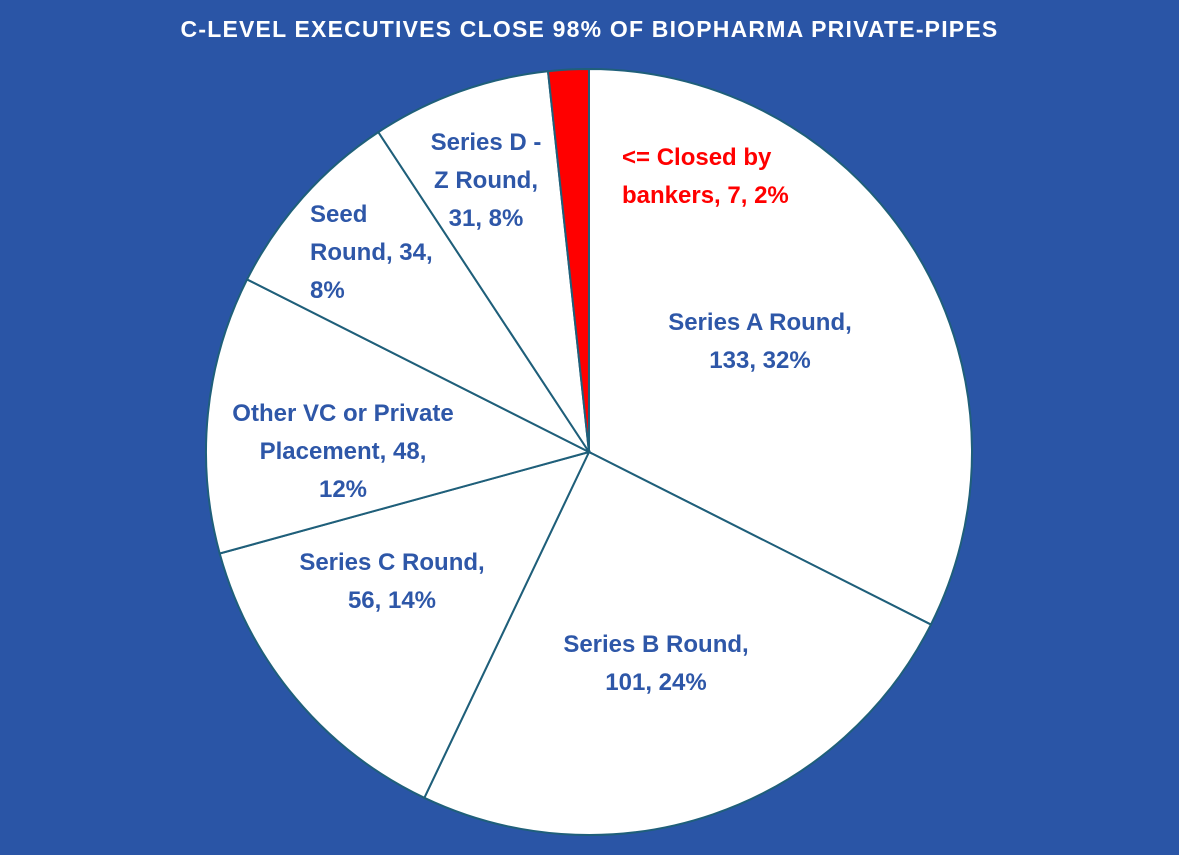 The image size is (1179, 855). What do you see at coordinates (342, 451) in the screenshot?
I see `slice-label-other-vc-or-private-placement: Other VC or Private Placement, 48, 12%` at bounding box center [342, 451].